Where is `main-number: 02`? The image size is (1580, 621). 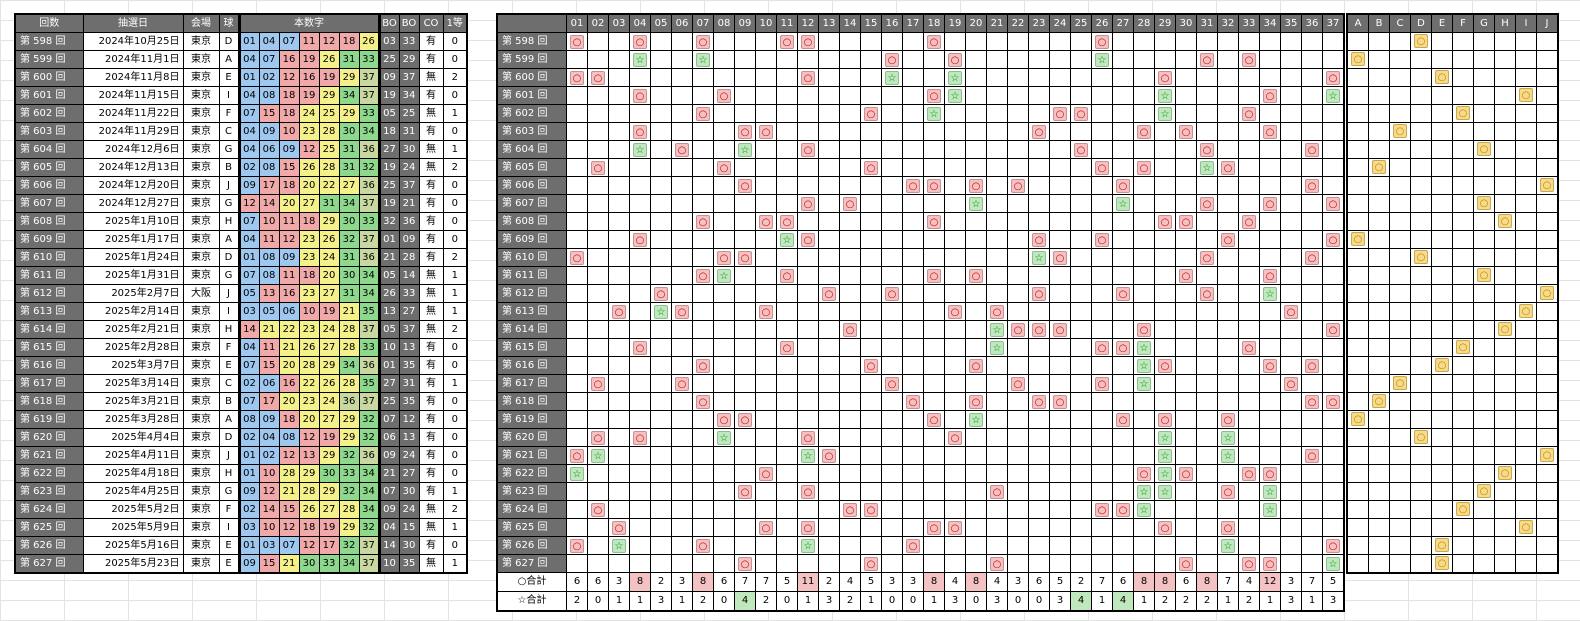
main-number: 02 is located at coordinates (269, 77).